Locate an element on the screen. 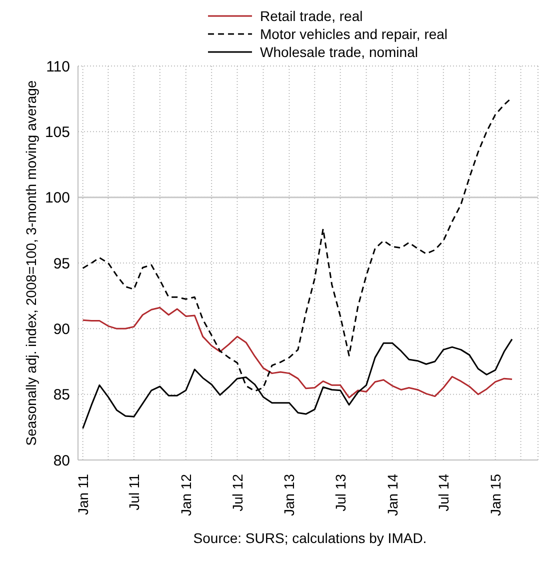 The height and width of the screenshot is (573, 550). y-tick-label: 95 is located at coordinates (61, 263).